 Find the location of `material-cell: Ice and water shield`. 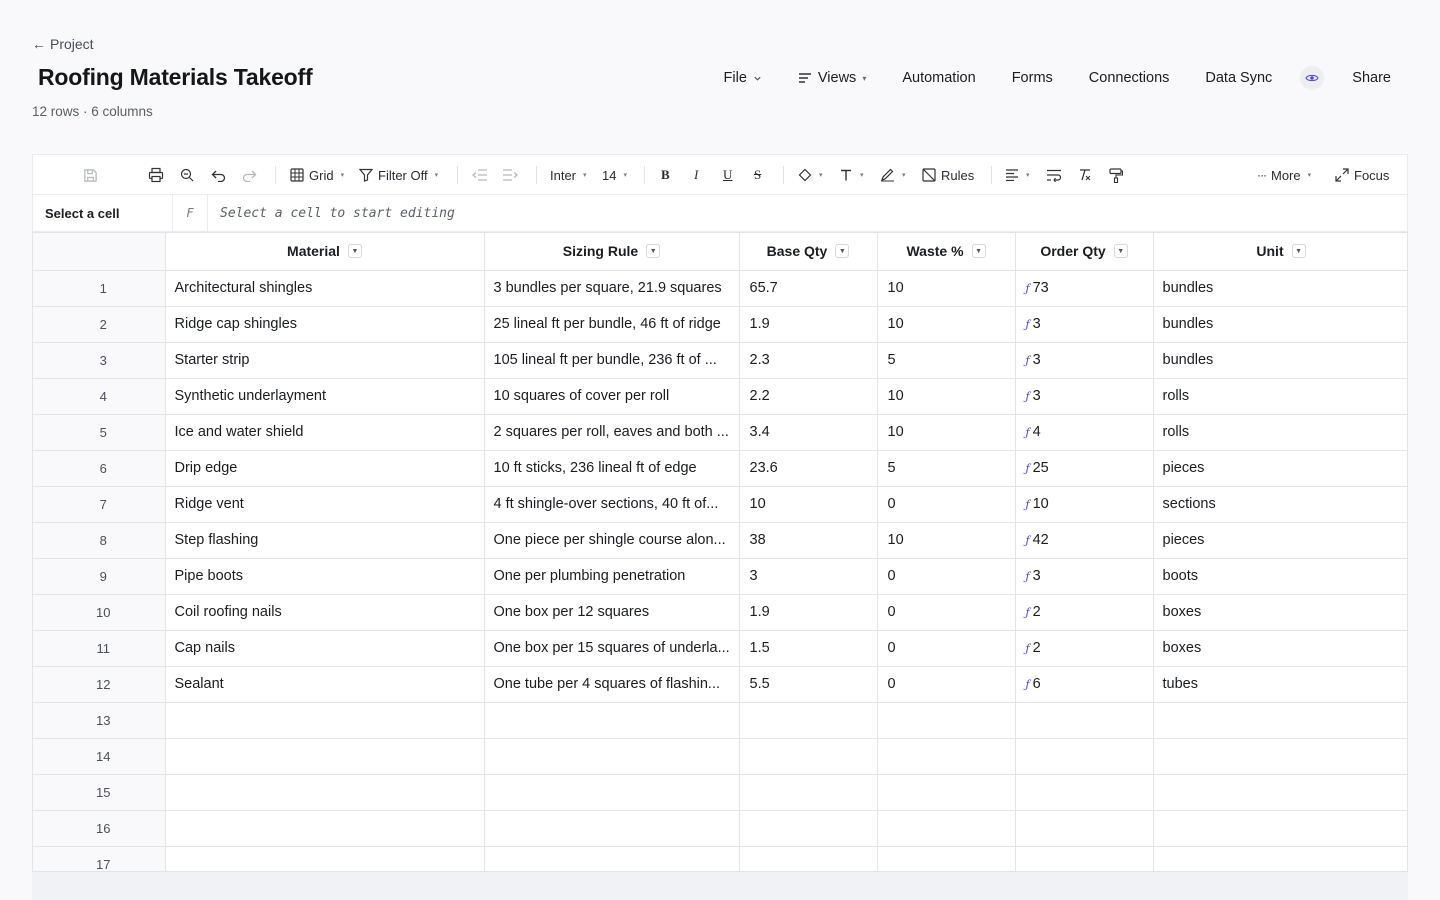

material-cell: Ice and water shield is located at coordinates (325, 432).